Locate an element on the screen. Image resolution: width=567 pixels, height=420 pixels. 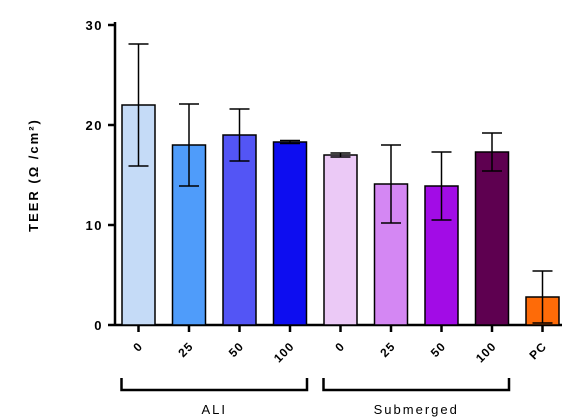
group-label: ALI is located at coordinates (214, 409).